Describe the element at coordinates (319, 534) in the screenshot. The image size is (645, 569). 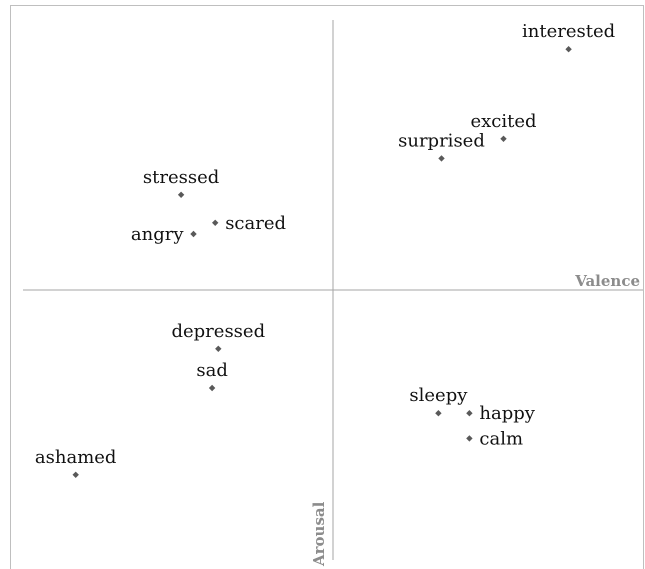
I see `y-axis-title: Arousal` at that location.